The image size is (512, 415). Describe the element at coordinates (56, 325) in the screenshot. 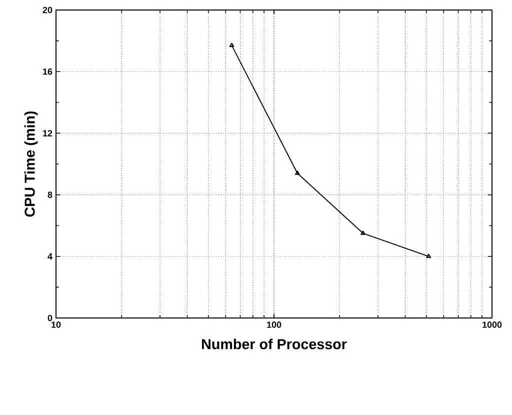

I see `x-tick-label: 10` at that location.